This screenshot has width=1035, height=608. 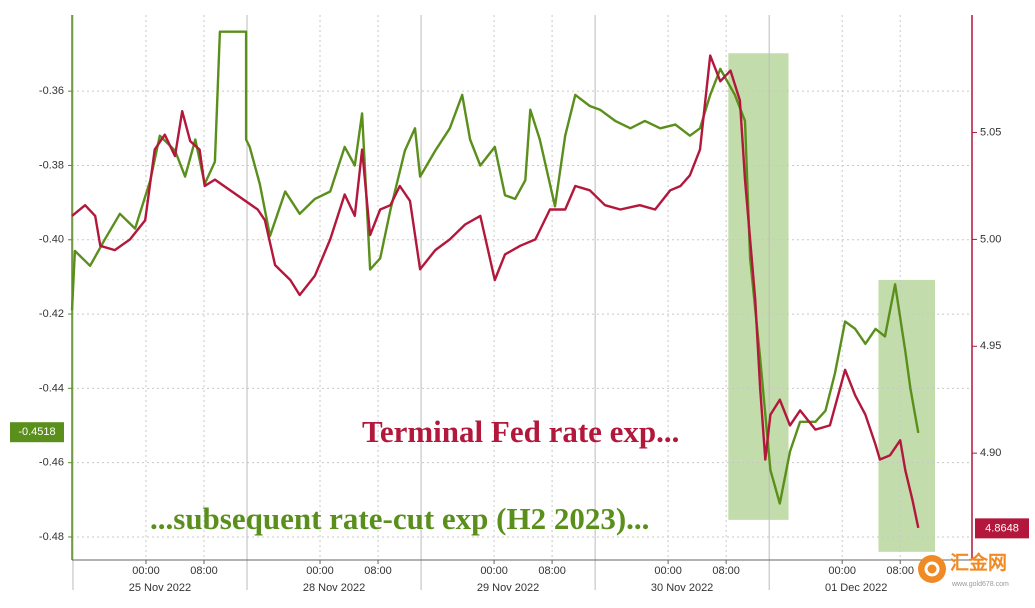 What do you see at coordinates (51, 240) in the screenshot?
I see `y-tick-label: -0.40` at bounding box center [51, 240].